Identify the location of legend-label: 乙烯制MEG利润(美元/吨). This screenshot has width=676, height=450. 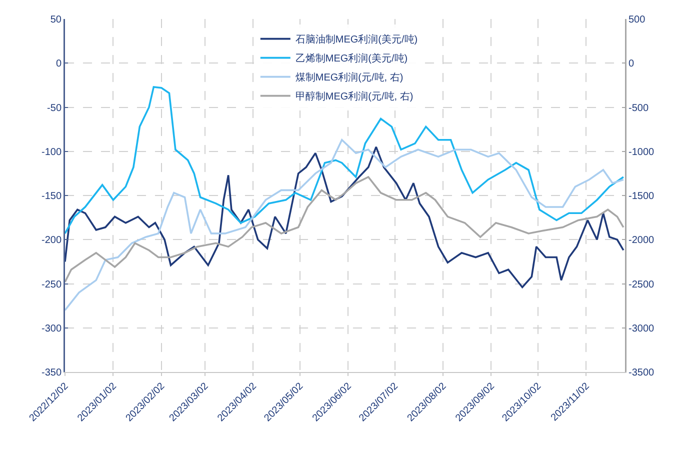
(351, 58).